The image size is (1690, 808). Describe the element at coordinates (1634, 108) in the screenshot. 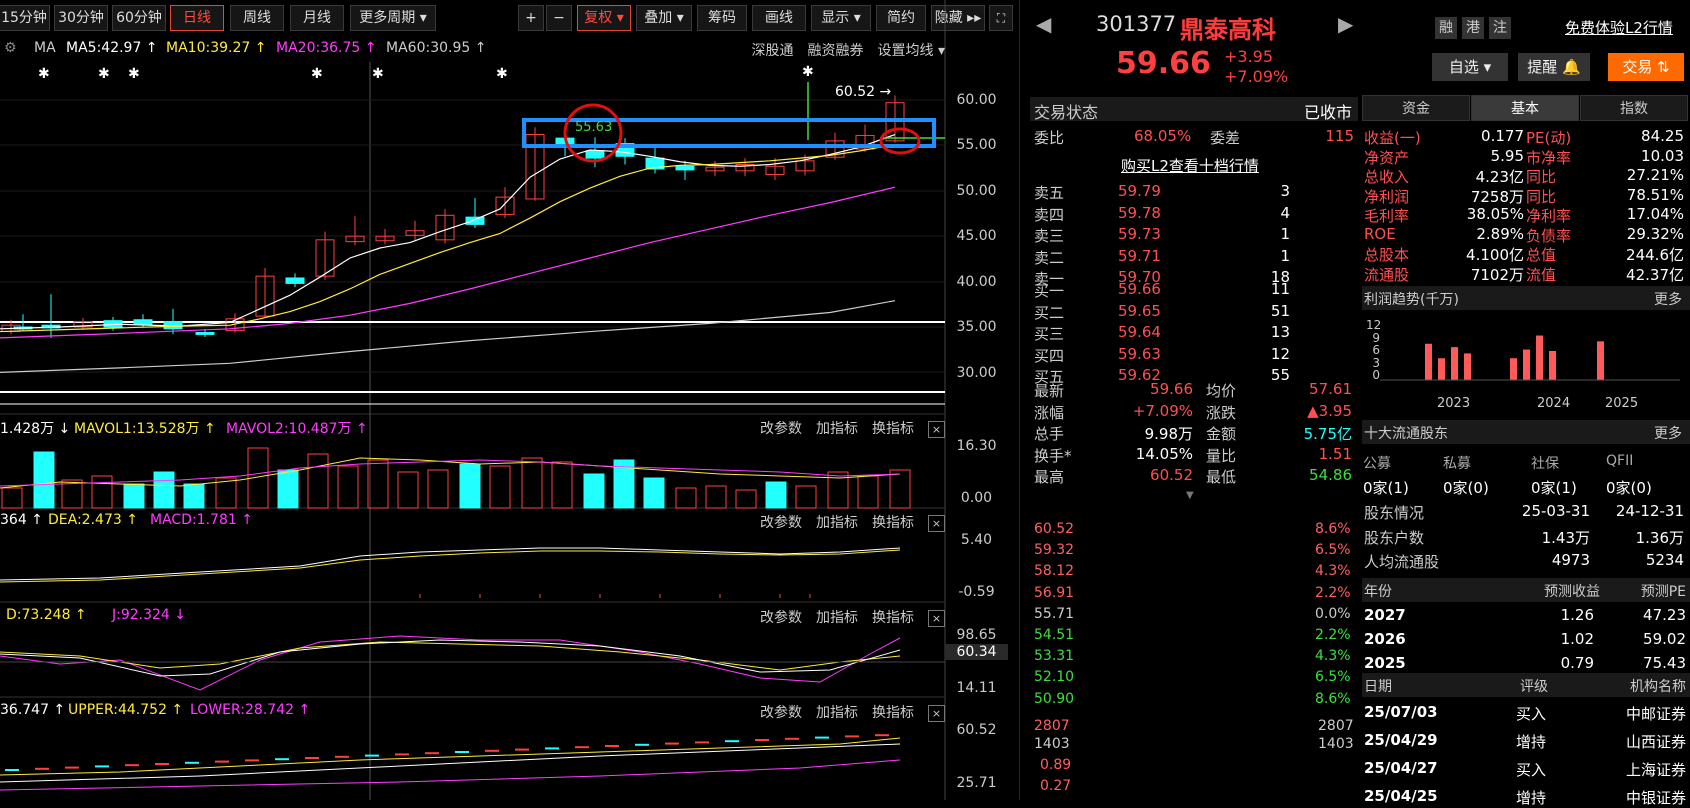

I see `tab-index: 指数` at that location.